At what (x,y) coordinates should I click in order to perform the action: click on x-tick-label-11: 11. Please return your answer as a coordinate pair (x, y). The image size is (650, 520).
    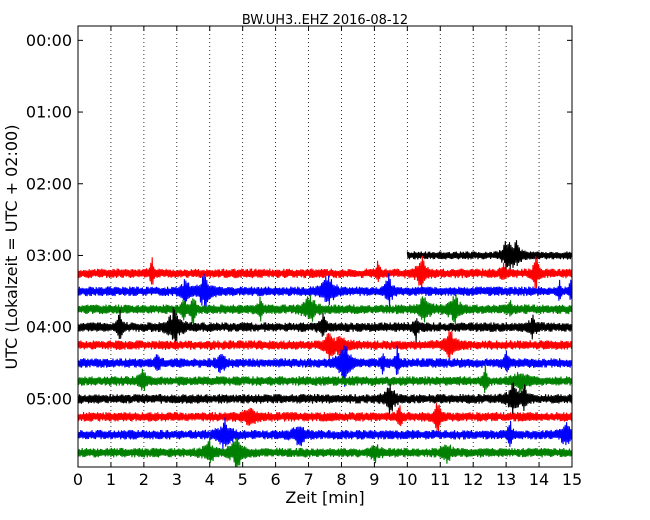
    Looking at the image, I should click on (440, 479).